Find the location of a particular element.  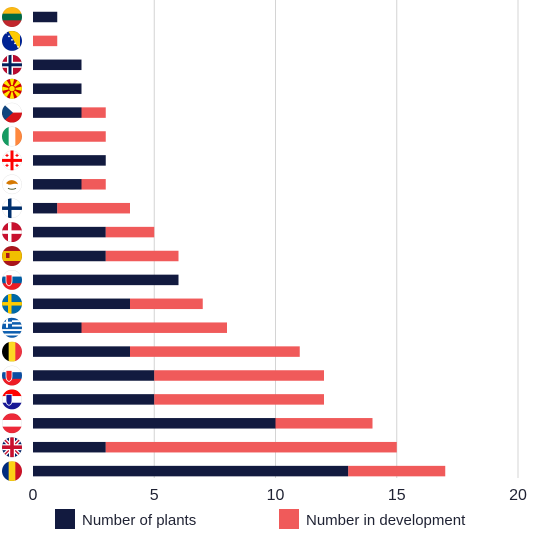

legend-label-development: Number in development is located at coordinates (386, 520).